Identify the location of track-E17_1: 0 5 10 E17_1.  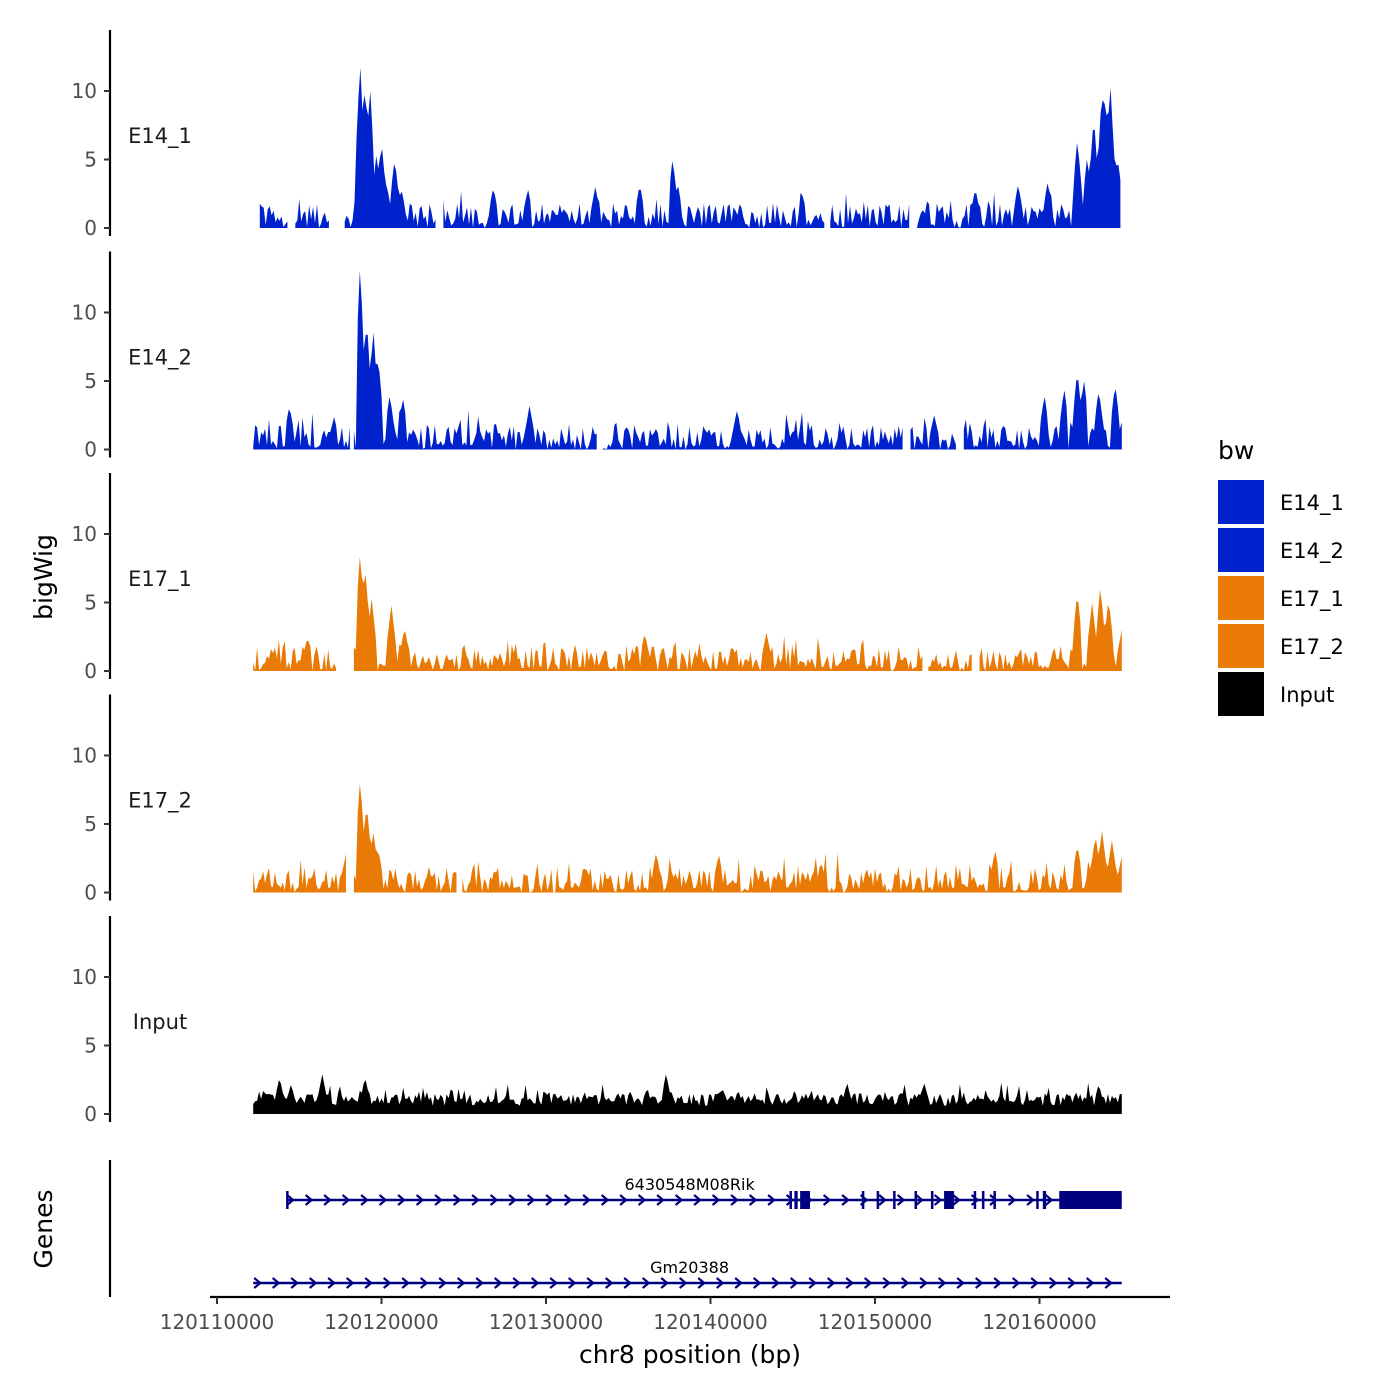
(597, 578).